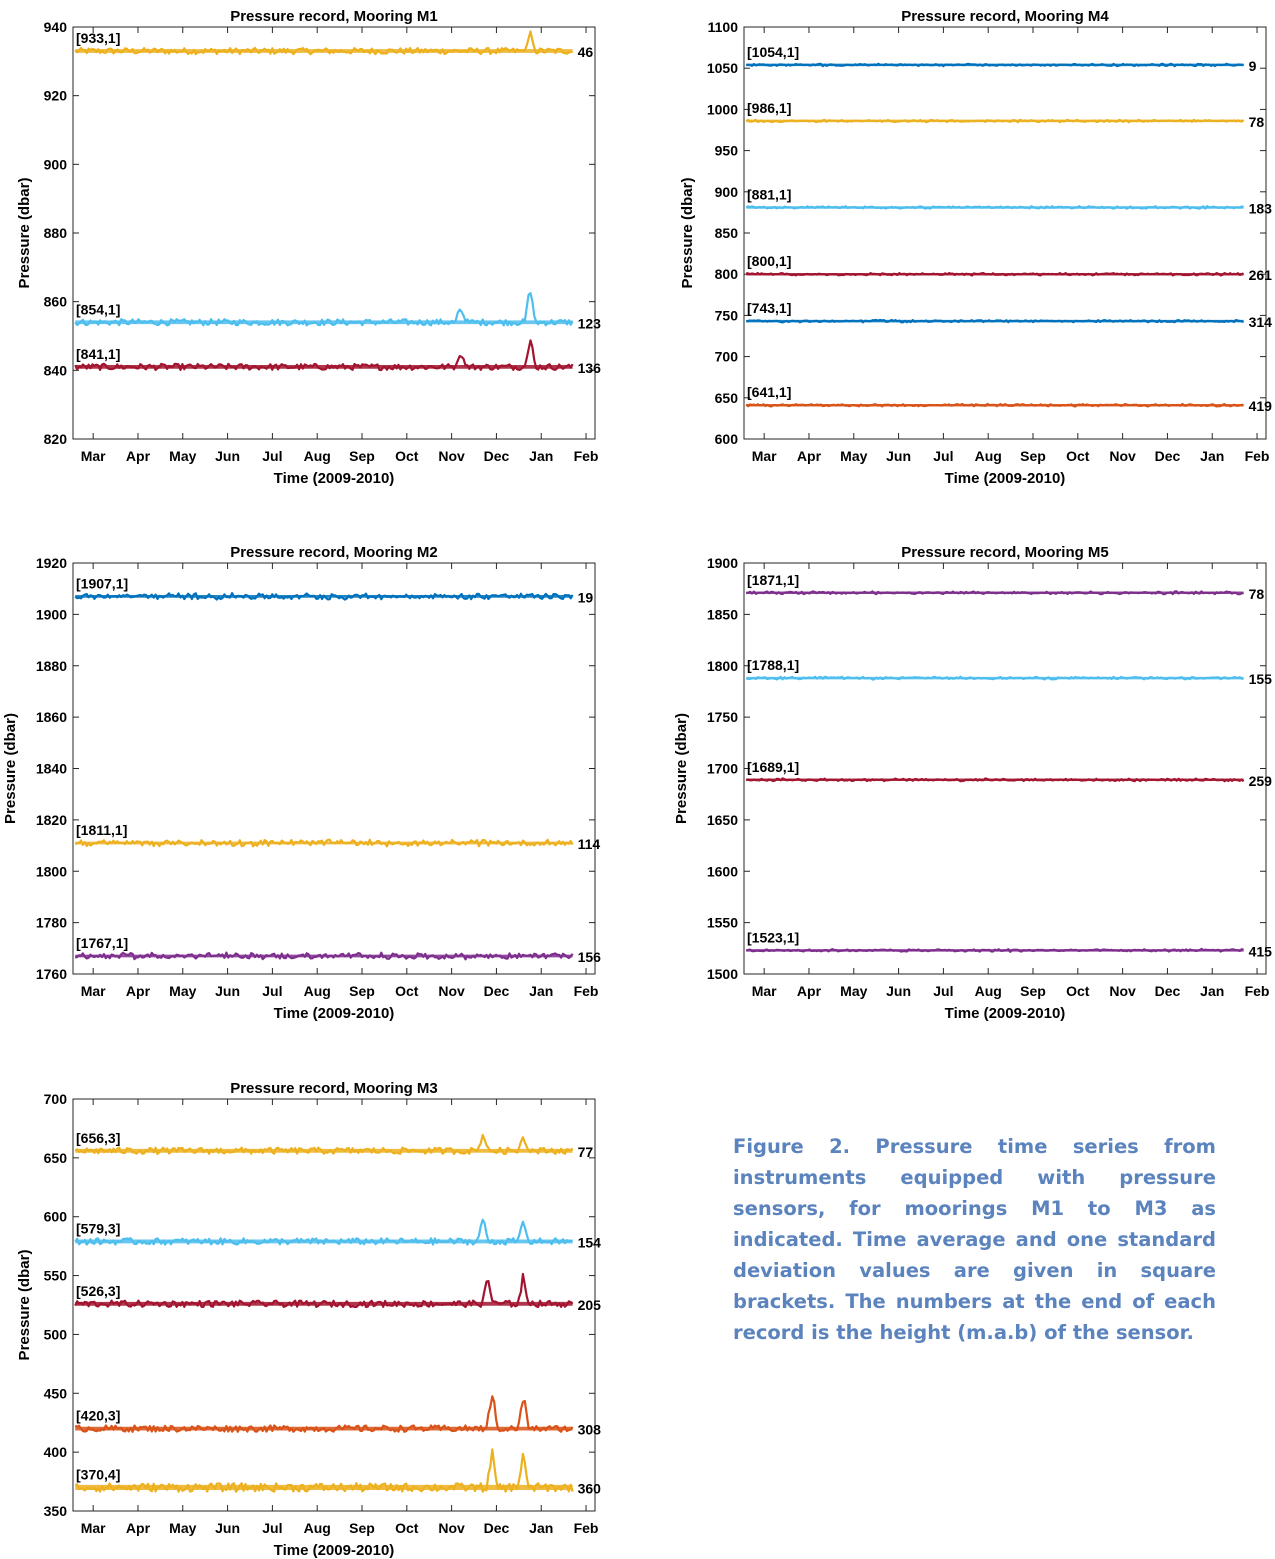 This screenshot has height=1559, width=1275. What do you see at coordinates (451, 991) in the screenshot?
I see `x-tick-label: Nov` at bounding box center [451, 991].